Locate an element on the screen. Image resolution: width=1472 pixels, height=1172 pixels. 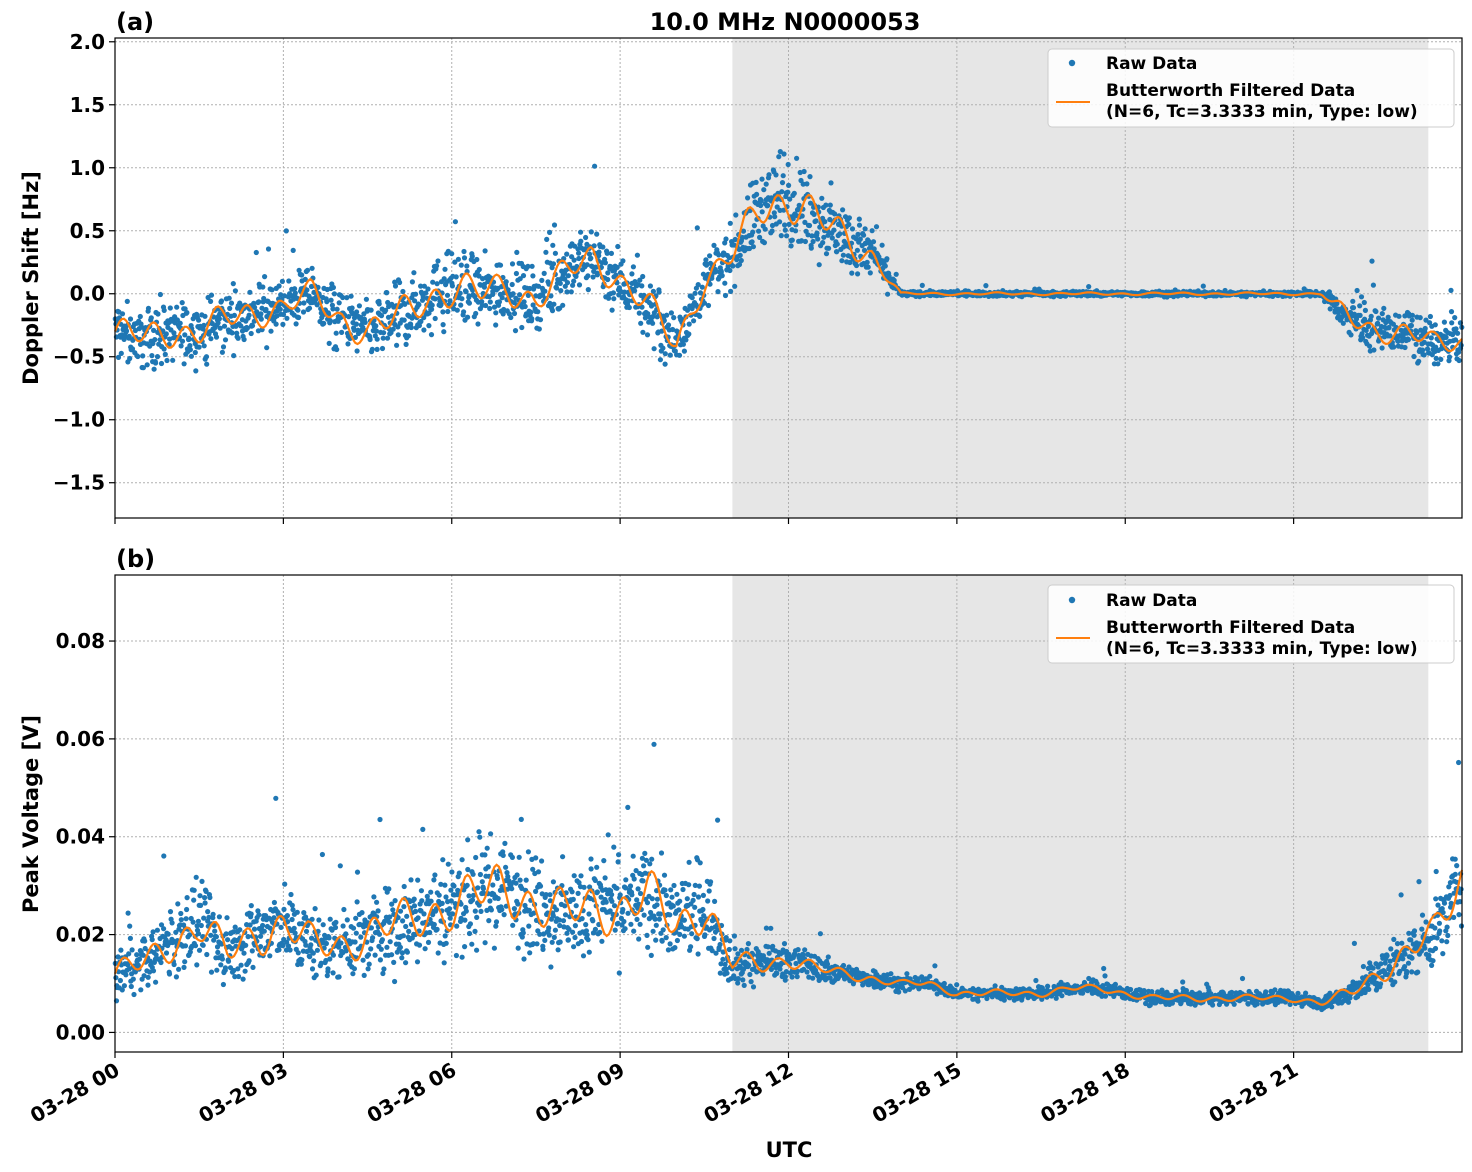
y-tick-label: −1.0 is located at coordinates (79, 420).